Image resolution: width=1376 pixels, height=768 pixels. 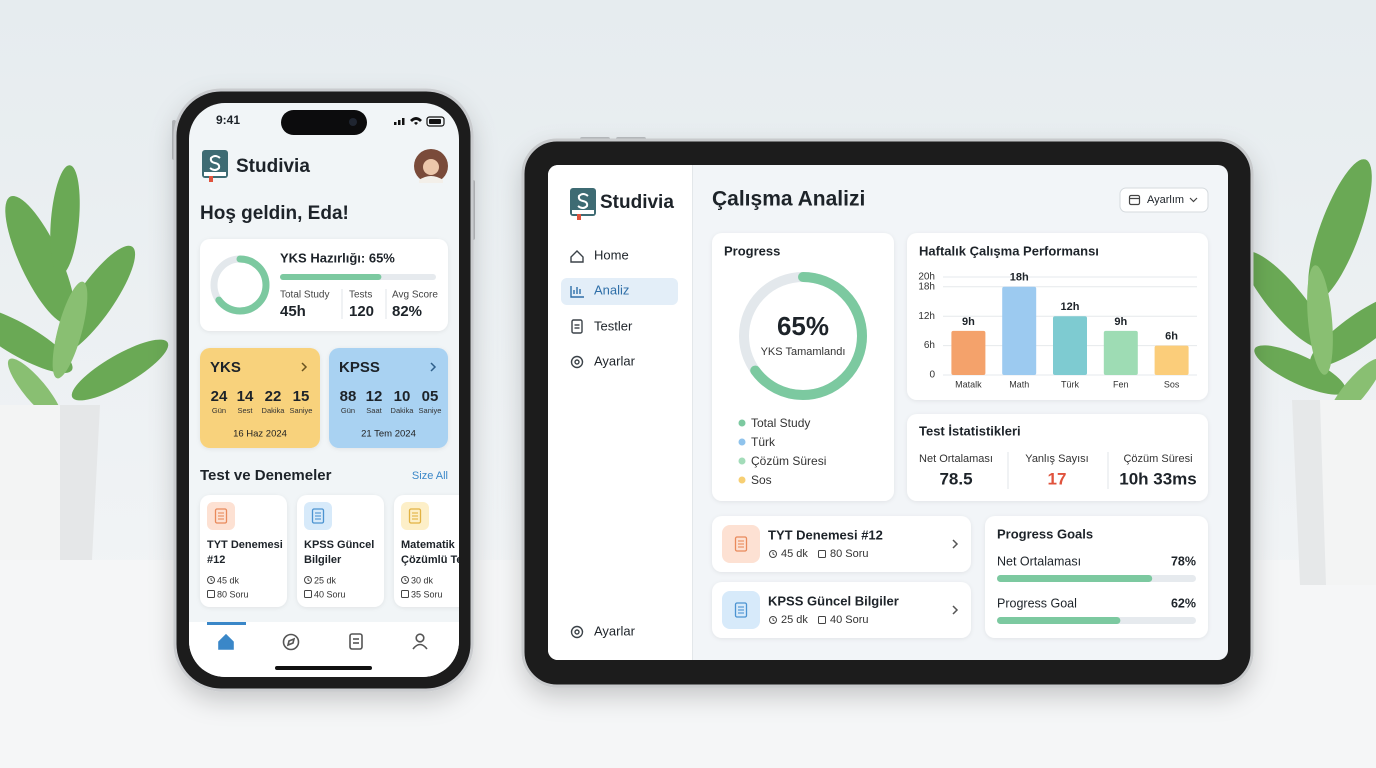 I want to click on test-questions: 35 Soru, so click(x=427, y=594).